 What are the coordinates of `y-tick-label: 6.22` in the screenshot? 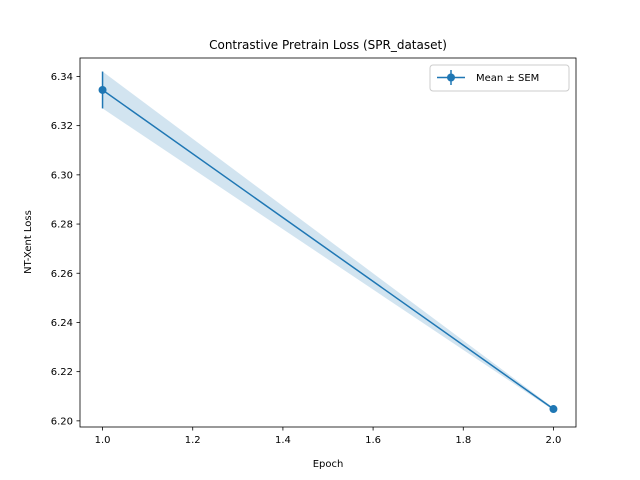 It's located at (62, 372).